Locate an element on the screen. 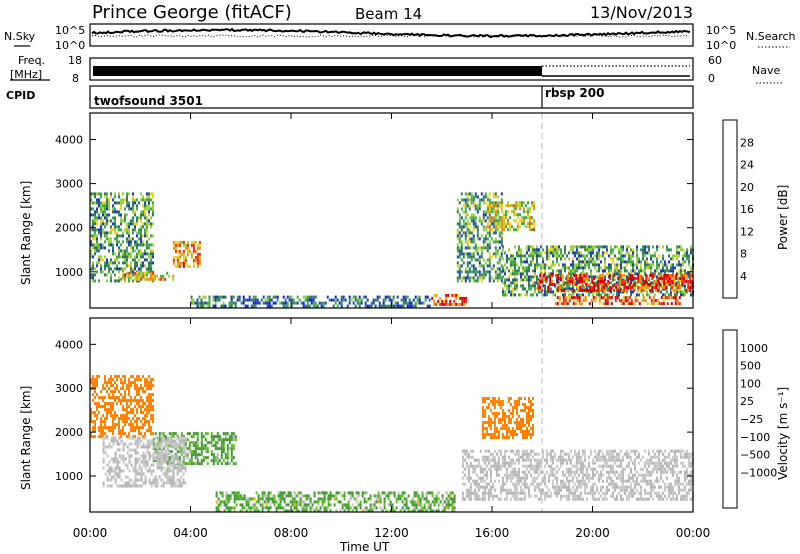 The image size is (800, 554). freq-unit-label: [MHz] is located at coordinates (26, 74).